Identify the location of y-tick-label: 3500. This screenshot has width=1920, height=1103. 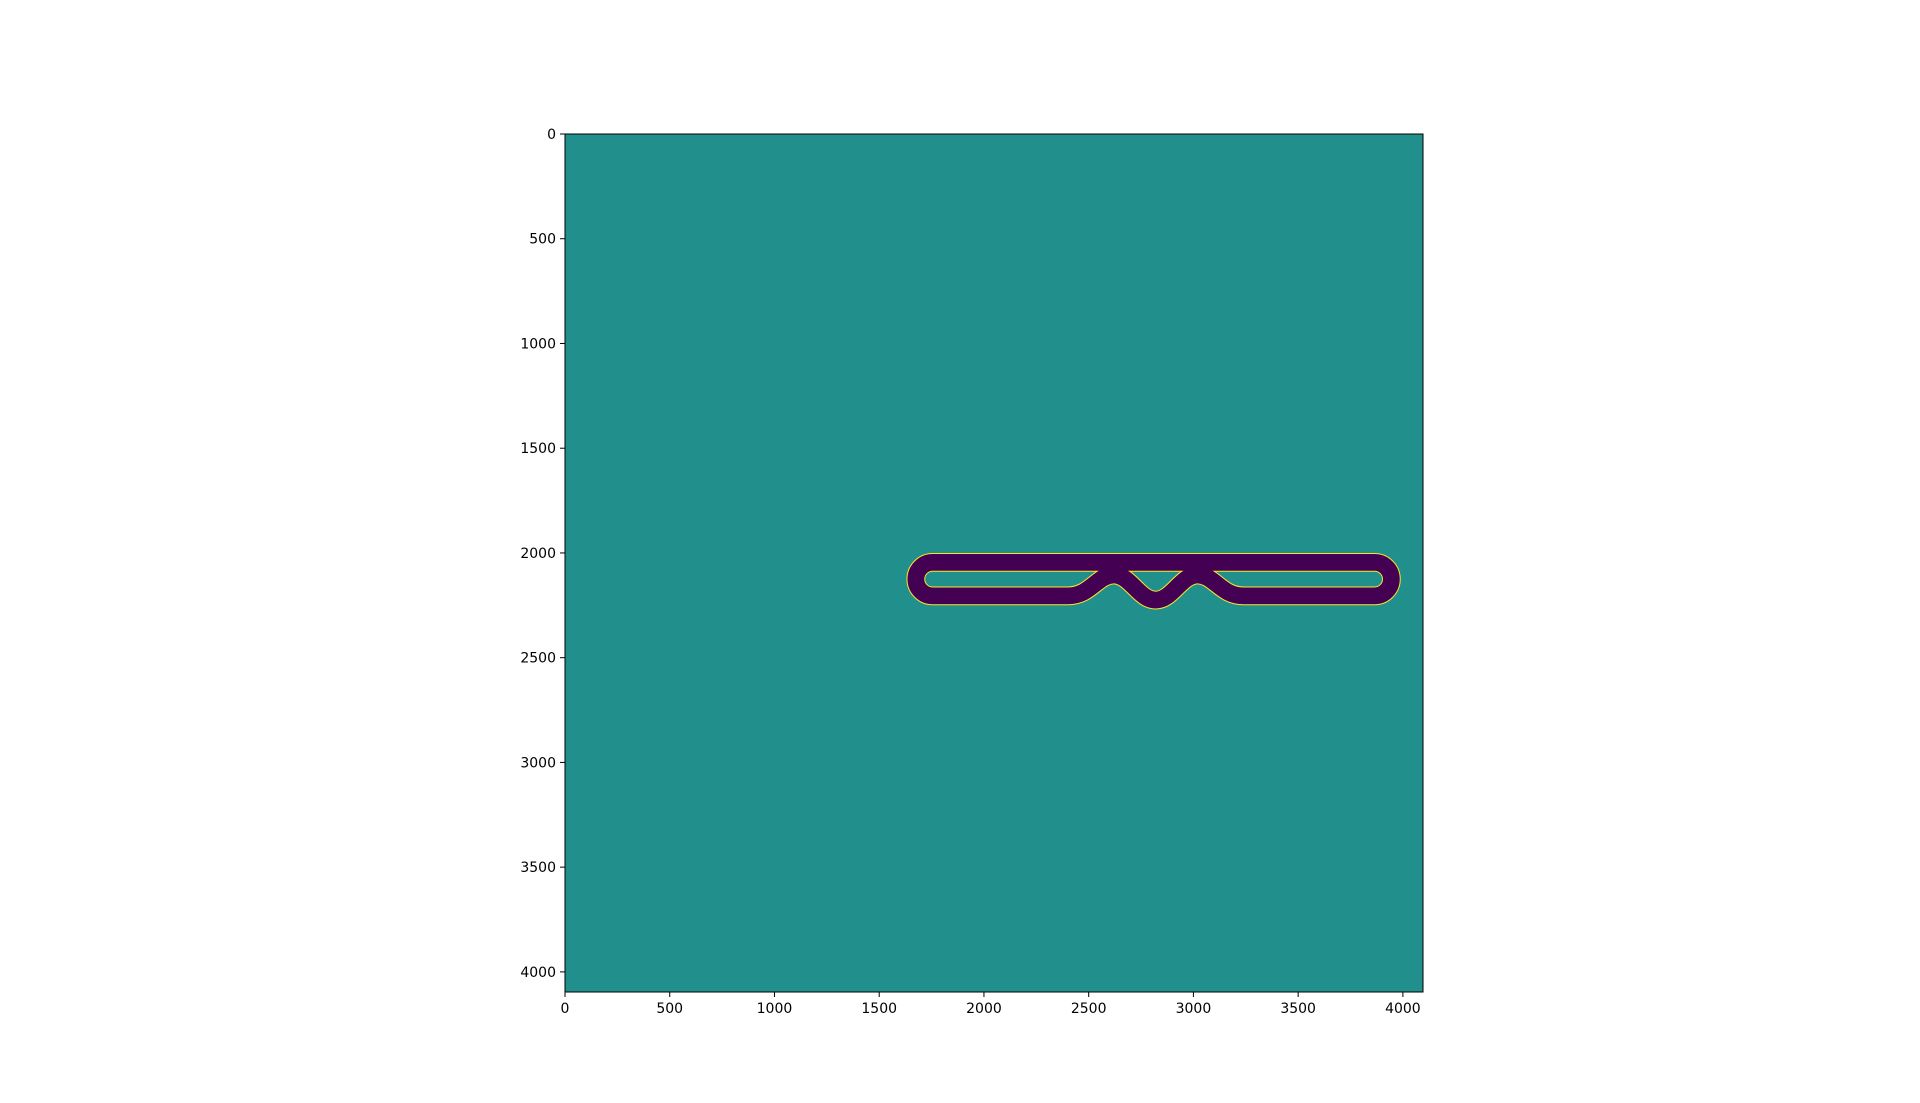
(538, 868).